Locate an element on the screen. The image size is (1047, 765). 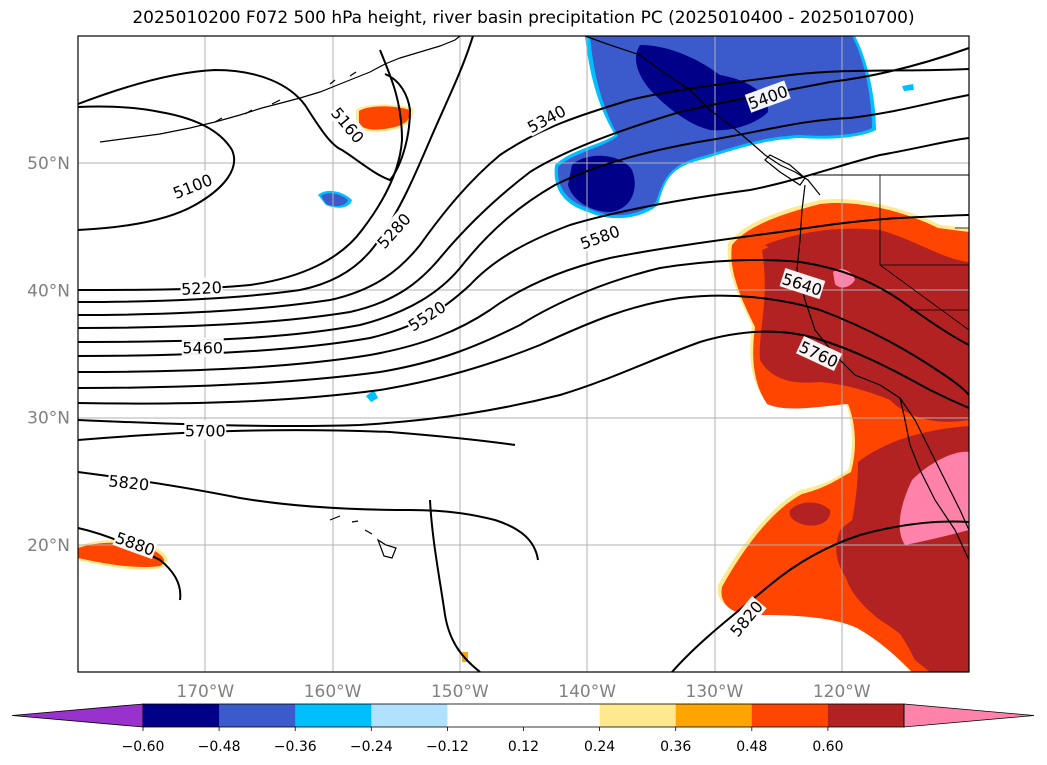
colorbar-over-arrow is located at coordinates (969, 715).